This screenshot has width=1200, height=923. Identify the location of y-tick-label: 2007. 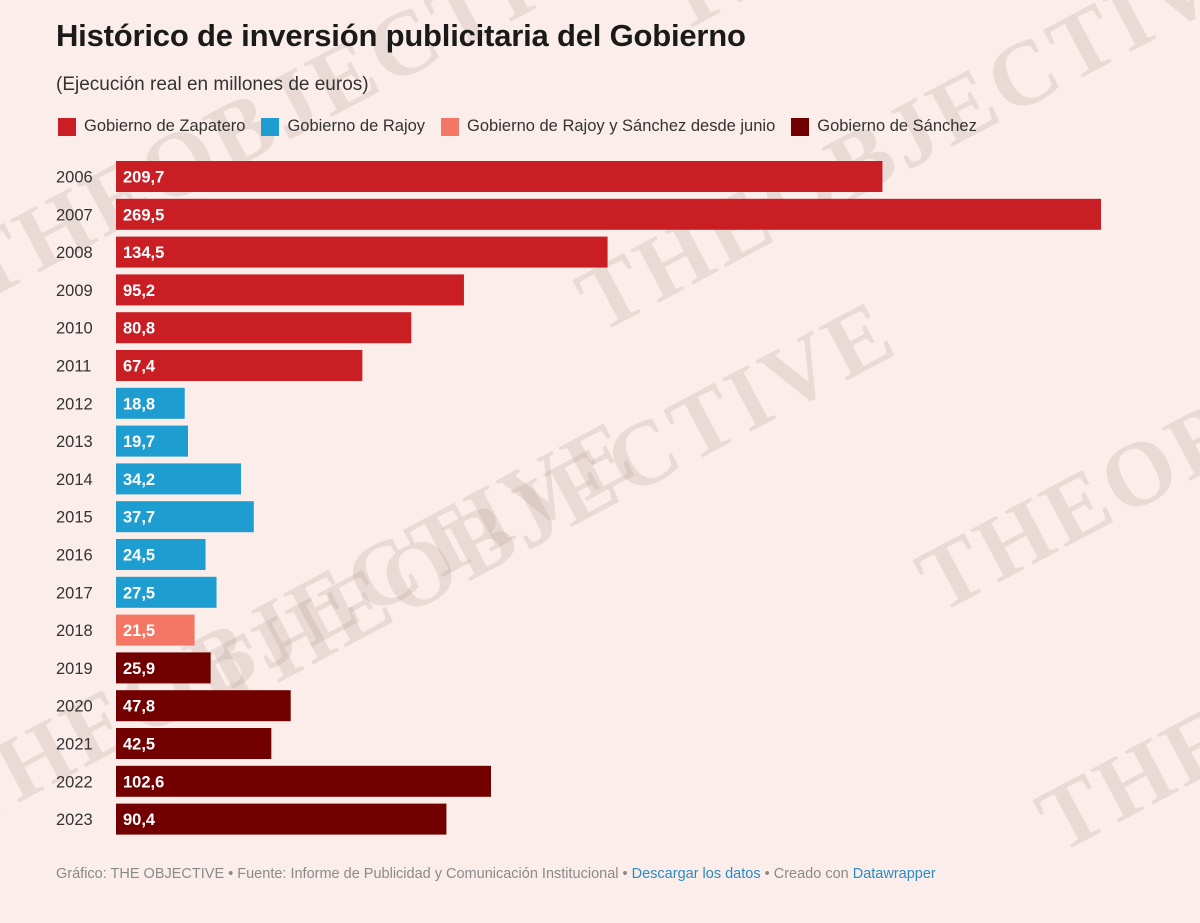
(74, 215).